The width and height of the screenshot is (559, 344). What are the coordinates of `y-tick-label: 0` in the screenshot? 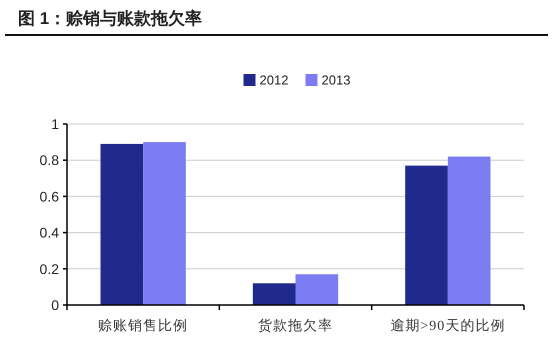 It's located at (55, 305).